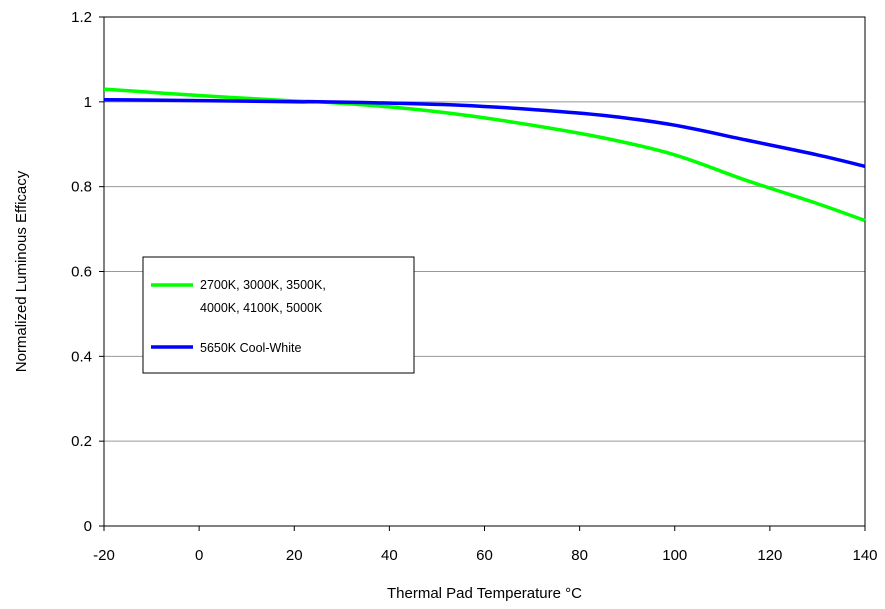 Image resolution: width=885 pixels, height=609 pixels. I want to click on x-tick-label: 60, so click(484, 555).